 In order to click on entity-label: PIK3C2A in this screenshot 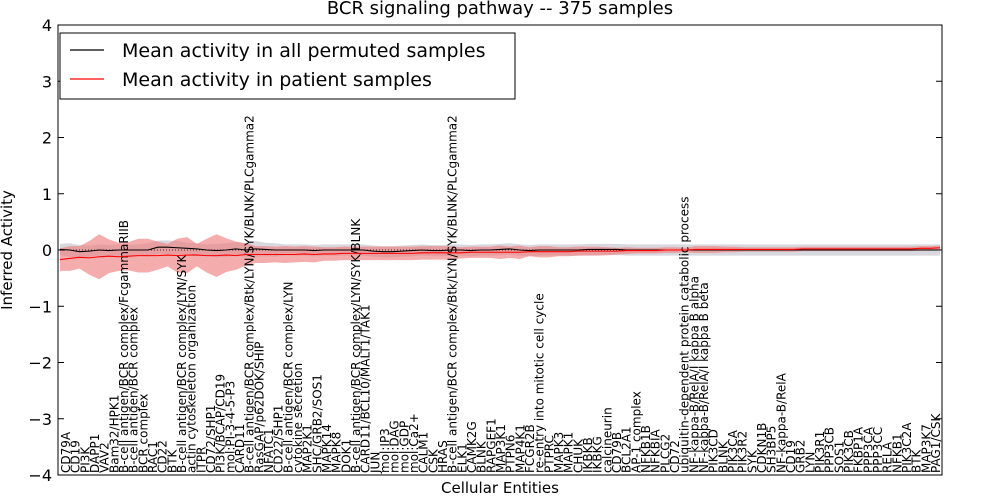, I will do `click(907, 447)`.